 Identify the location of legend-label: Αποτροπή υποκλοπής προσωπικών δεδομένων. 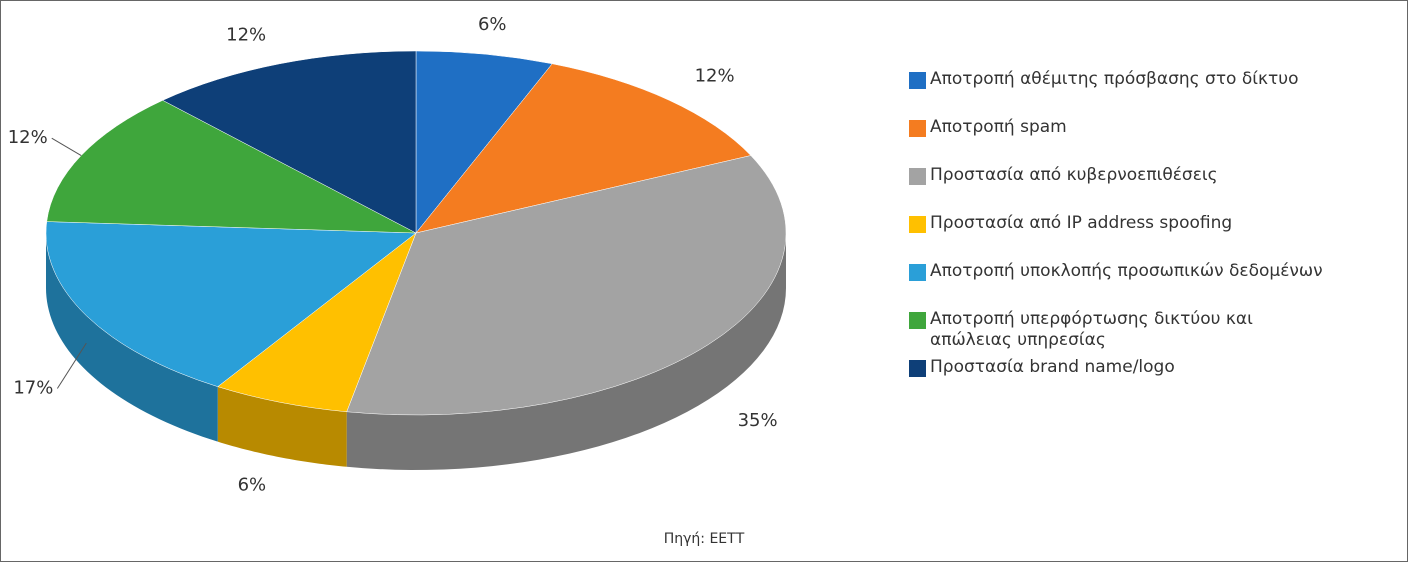
(1126, 271).